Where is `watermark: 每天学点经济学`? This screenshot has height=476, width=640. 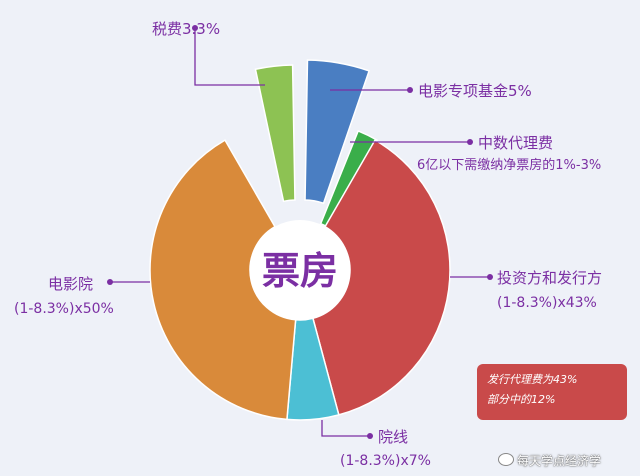 watermark: 每天学点经济学 is located at coordinates (549, 460).